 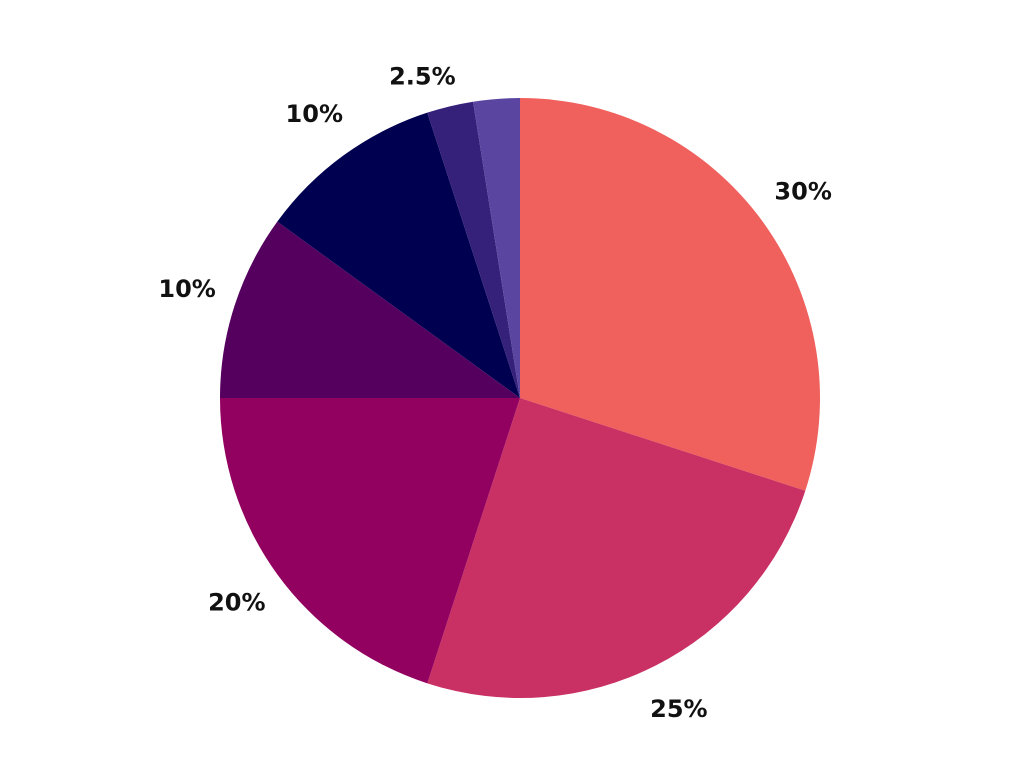 What do you see at coordinates (802, 191) in the screenshot?
I see `data-label: 30%` at bounding box center [802, 191].